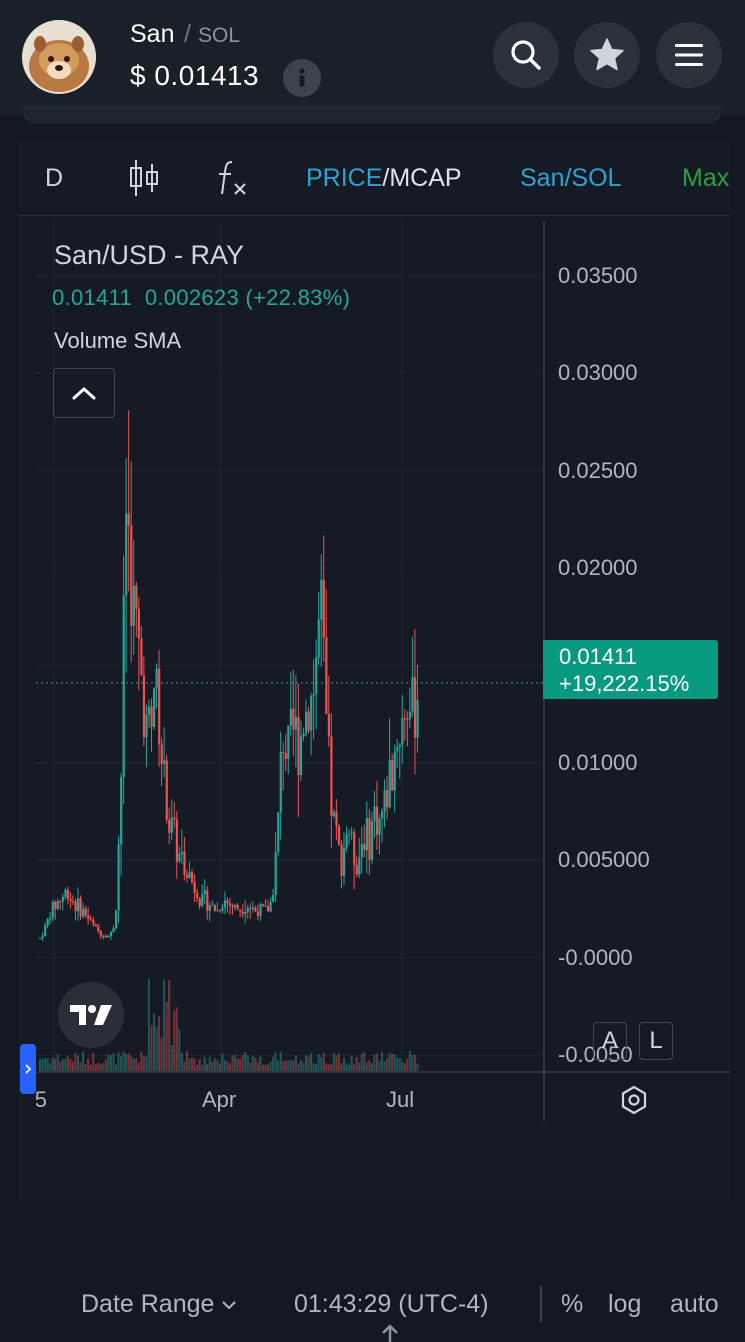  I want to click on menu-button, so click(689, 55).